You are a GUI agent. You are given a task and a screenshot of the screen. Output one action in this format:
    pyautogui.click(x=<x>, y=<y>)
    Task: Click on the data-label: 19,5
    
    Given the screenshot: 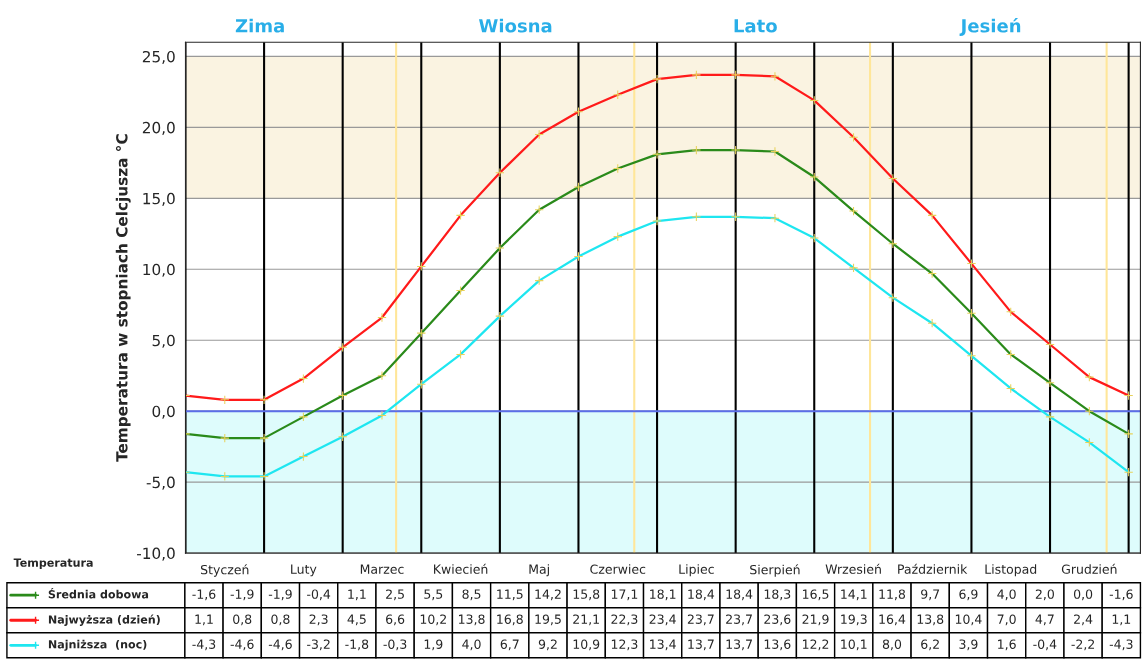 What is the action you would take?
    pyautogui.click(x=548, y=620)
    